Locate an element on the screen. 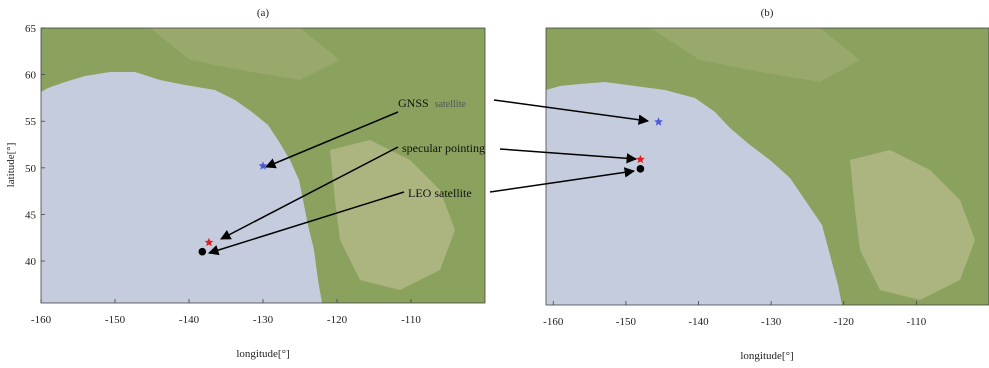 The height and width of the screenshot is (368, 989). panel-a-ytick-label: 55 is located at coordinates (31, 122).